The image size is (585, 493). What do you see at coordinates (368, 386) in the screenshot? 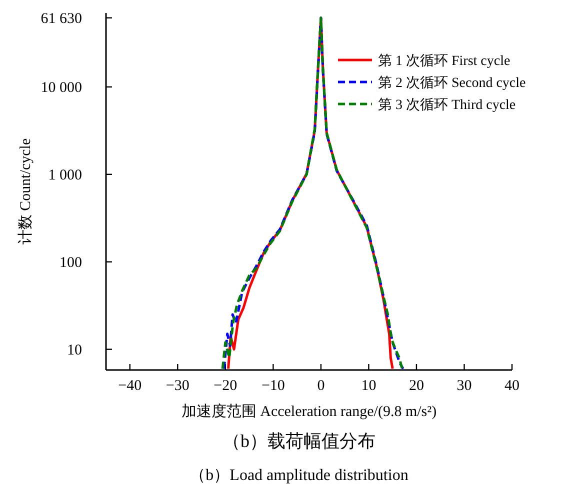
I see `x-tick-label: 10` at bounding box center [368, 386].